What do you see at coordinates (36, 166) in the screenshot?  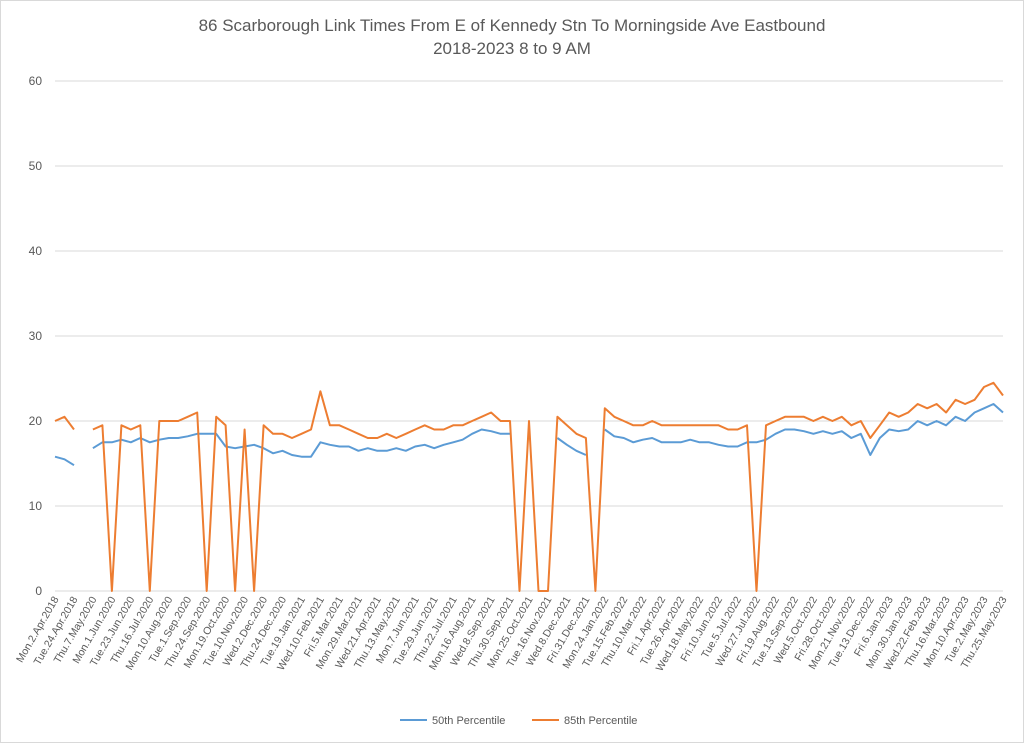 I see `y-tick-label: 50` at bounding box center [36, 166].